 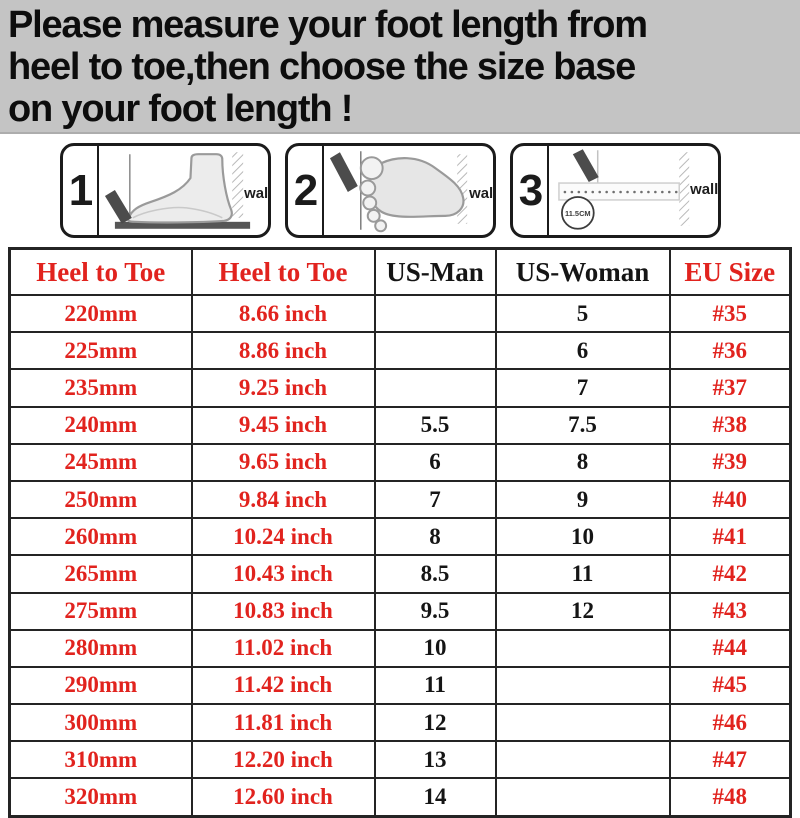 I want to click on title-line-3: on your foot length !, so click(x=180, y=109).